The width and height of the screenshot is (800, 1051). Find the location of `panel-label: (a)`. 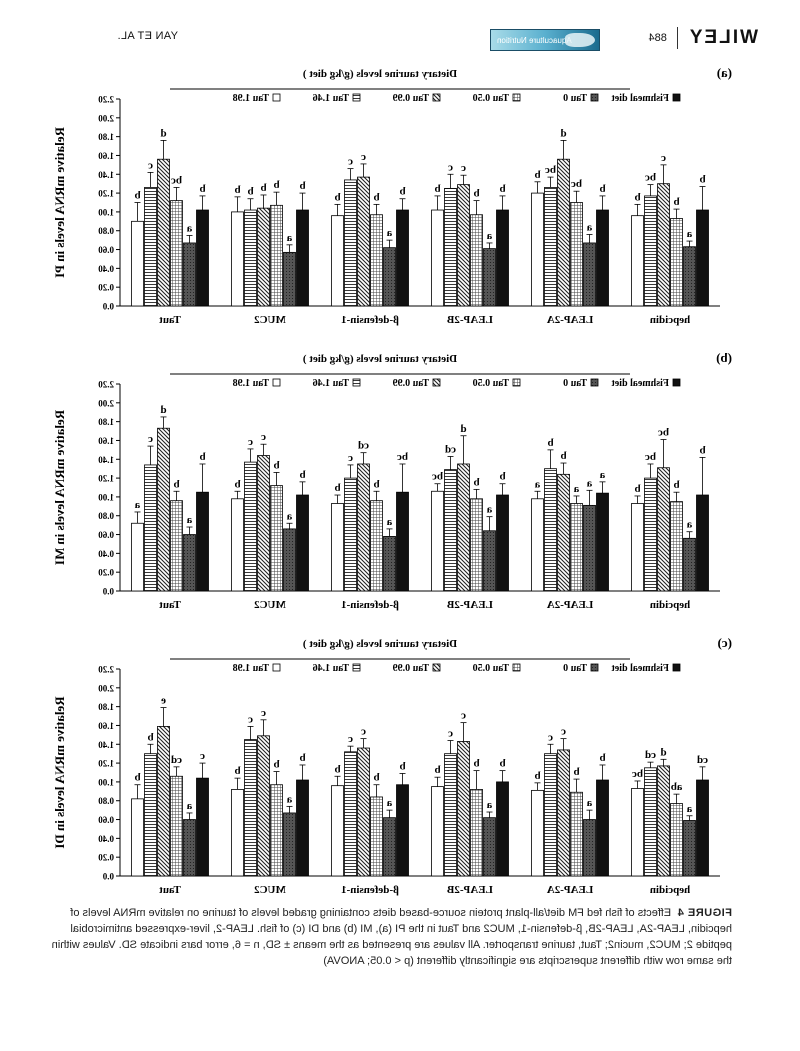

panel-label: (a) is located at coordinates (724, 72).